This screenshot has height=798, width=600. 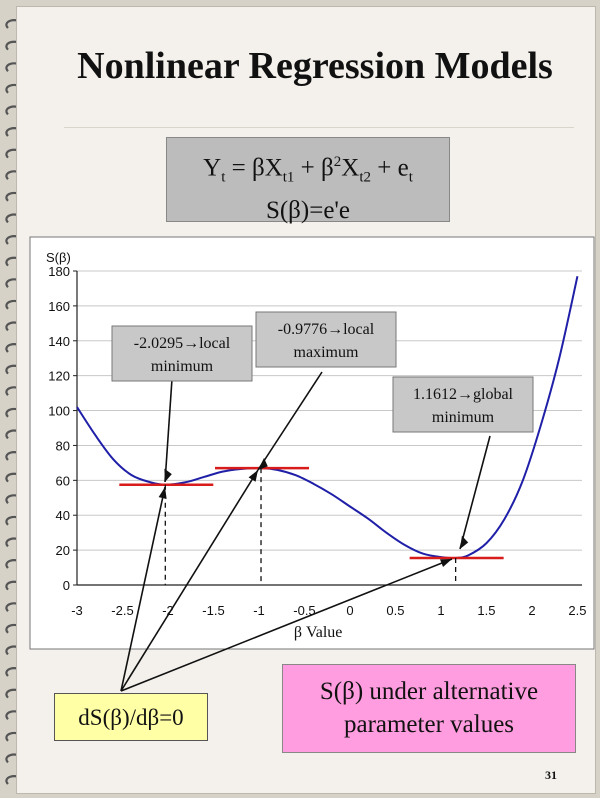 I want to click on caption-line-1: S(β) under alternative, so click(x=429, y=691).